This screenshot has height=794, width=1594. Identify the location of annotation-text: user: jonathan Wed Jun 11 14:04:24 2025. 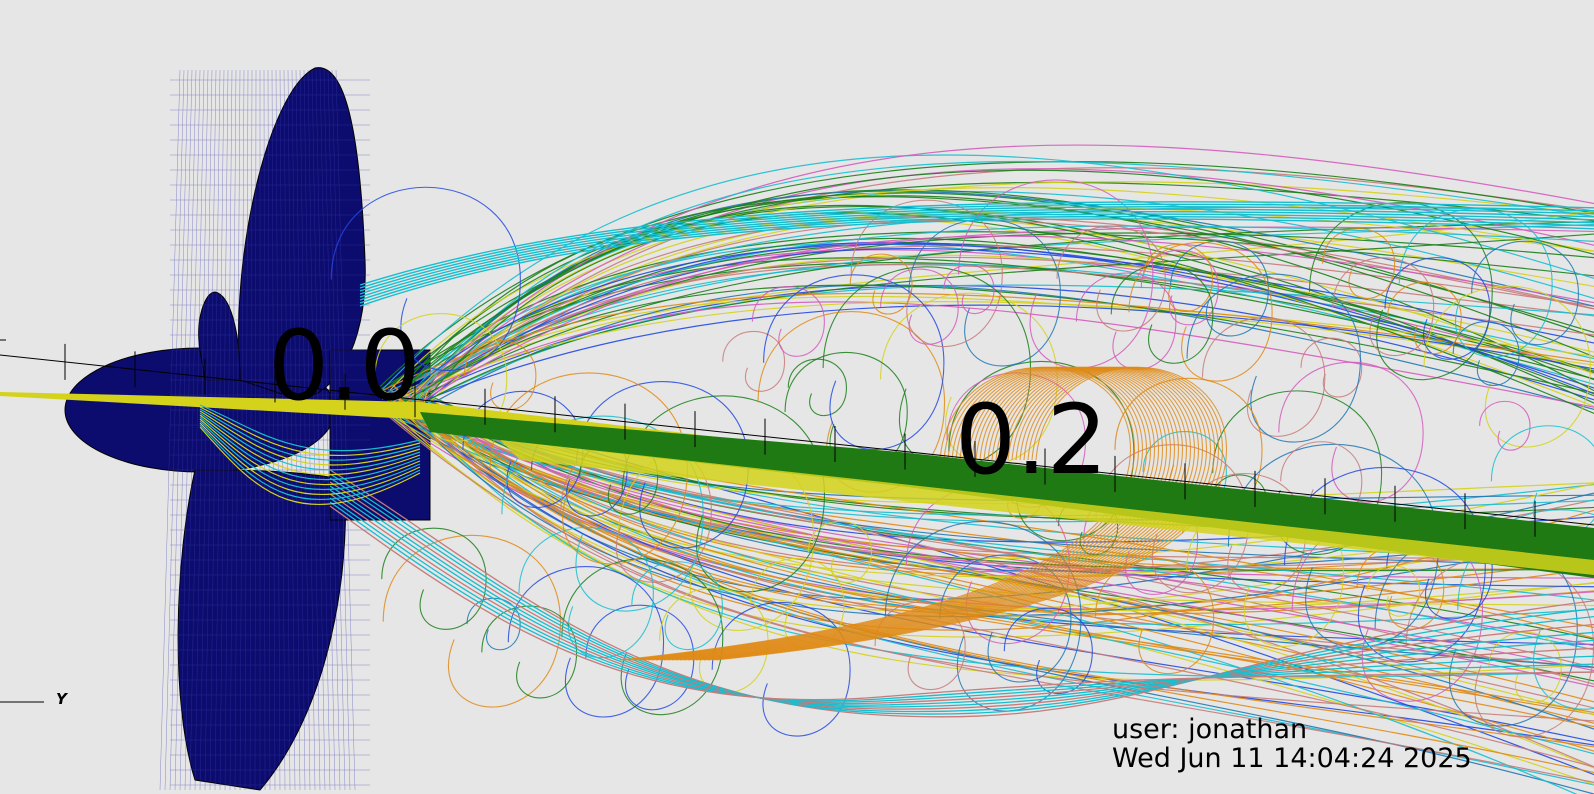
(1292, 744).